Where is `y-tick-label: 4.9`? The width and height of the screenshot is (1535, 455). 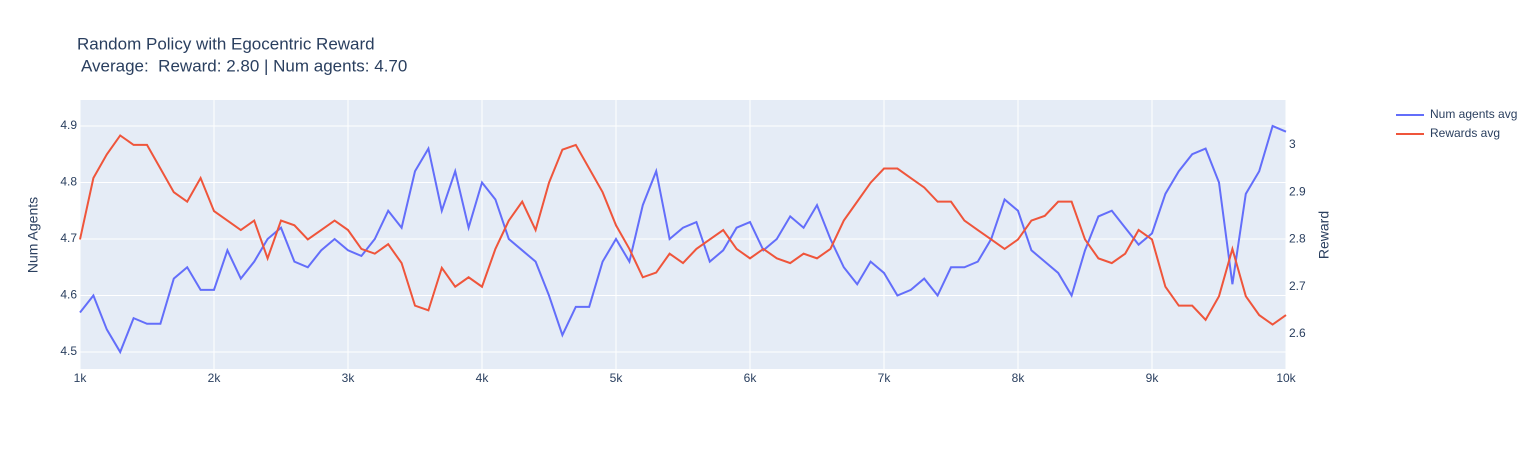 y-tick-label: 4.9 is located at coordinates (68, 125).